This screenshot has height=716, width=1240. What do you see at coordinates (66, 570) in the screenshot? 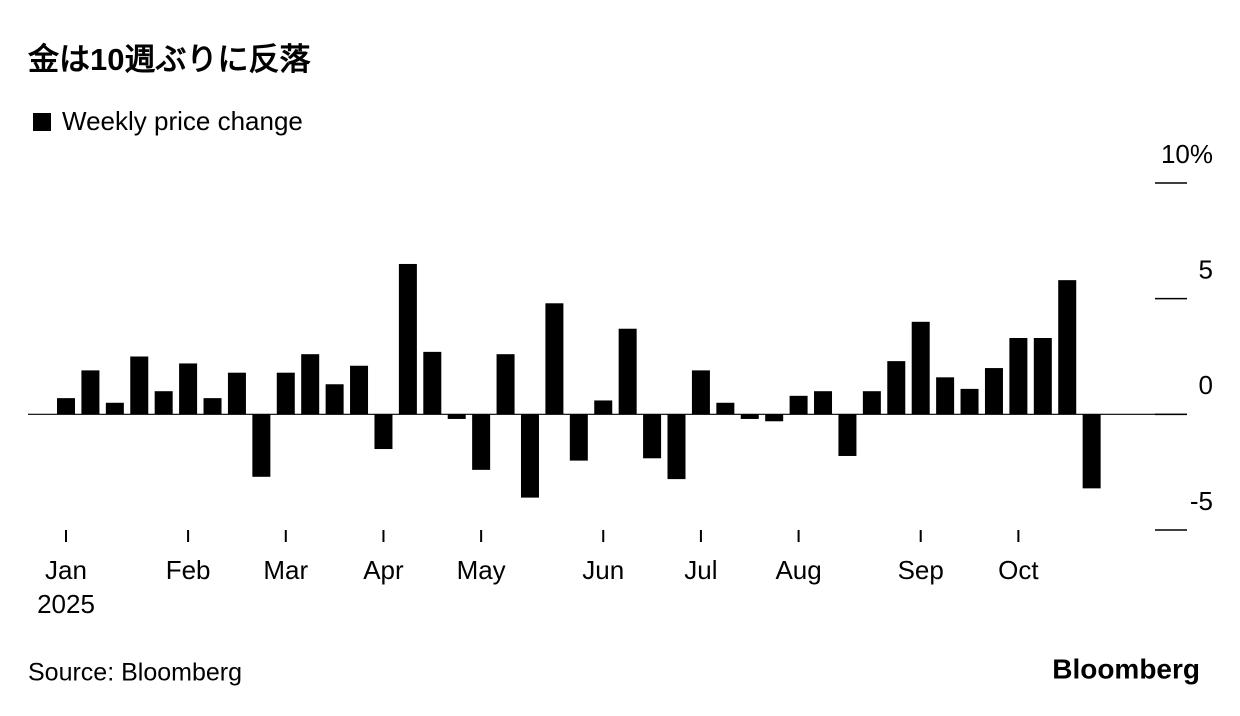
I see `x-tick-label: Jan` at bounding box center [66, 570].